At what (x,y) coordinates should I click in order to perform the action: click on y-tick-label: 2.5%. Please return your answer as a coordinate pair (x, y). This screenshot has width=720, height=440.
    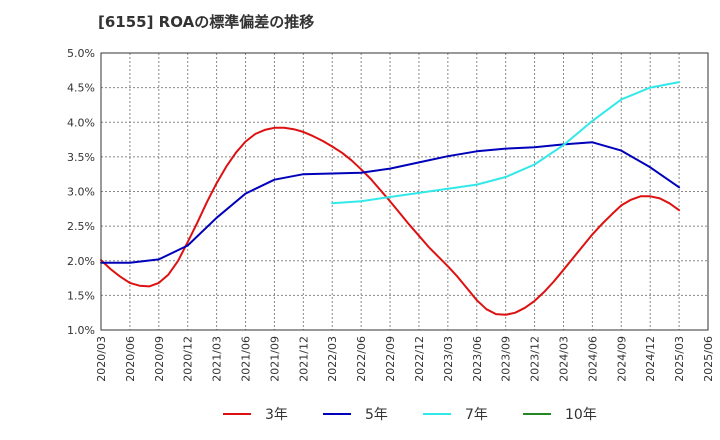
    Looking at the image, I should click on (81, 226).